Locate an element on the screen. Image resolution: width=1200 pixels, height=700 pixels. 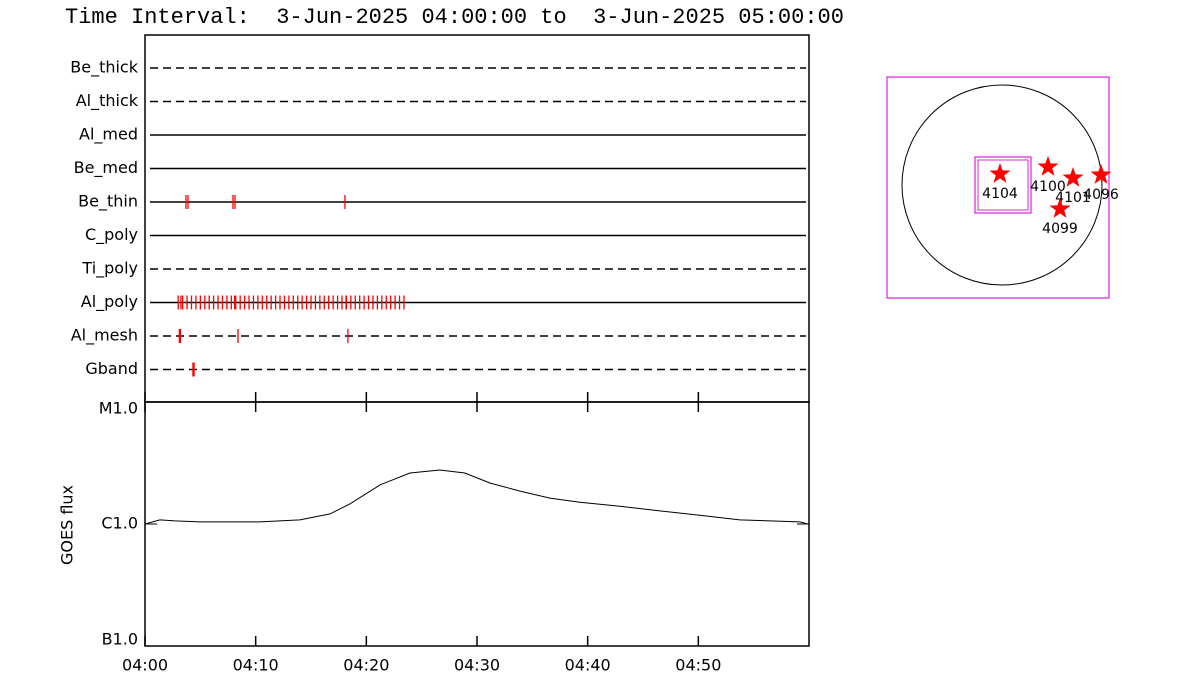
x-tick-label: 04:30 is located at coordinates (477, 665).